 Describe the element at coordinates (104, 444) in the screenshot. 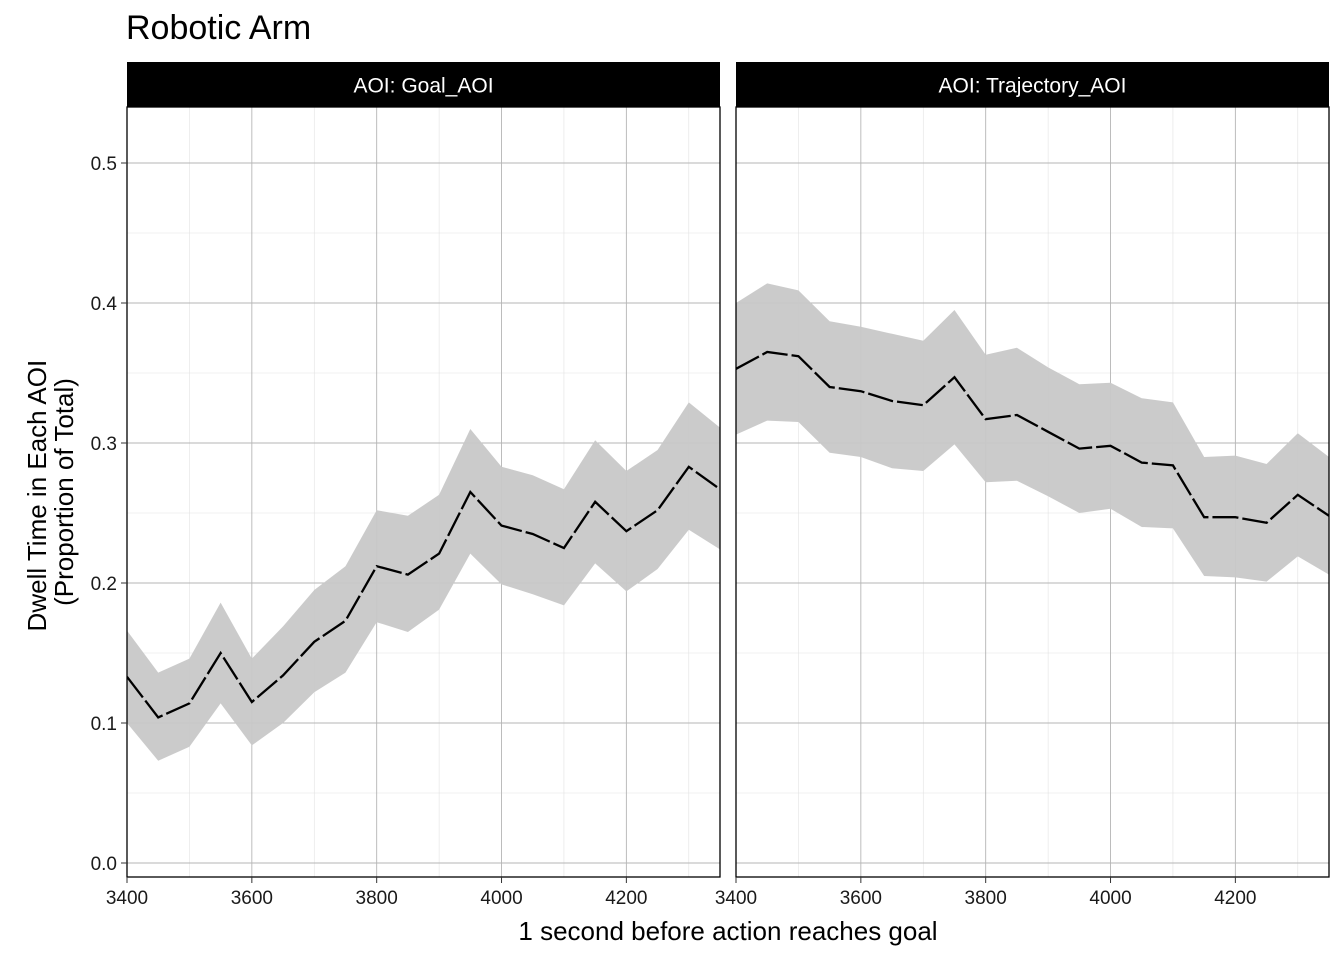

I see `y-tick-label: 0.3` at that location.